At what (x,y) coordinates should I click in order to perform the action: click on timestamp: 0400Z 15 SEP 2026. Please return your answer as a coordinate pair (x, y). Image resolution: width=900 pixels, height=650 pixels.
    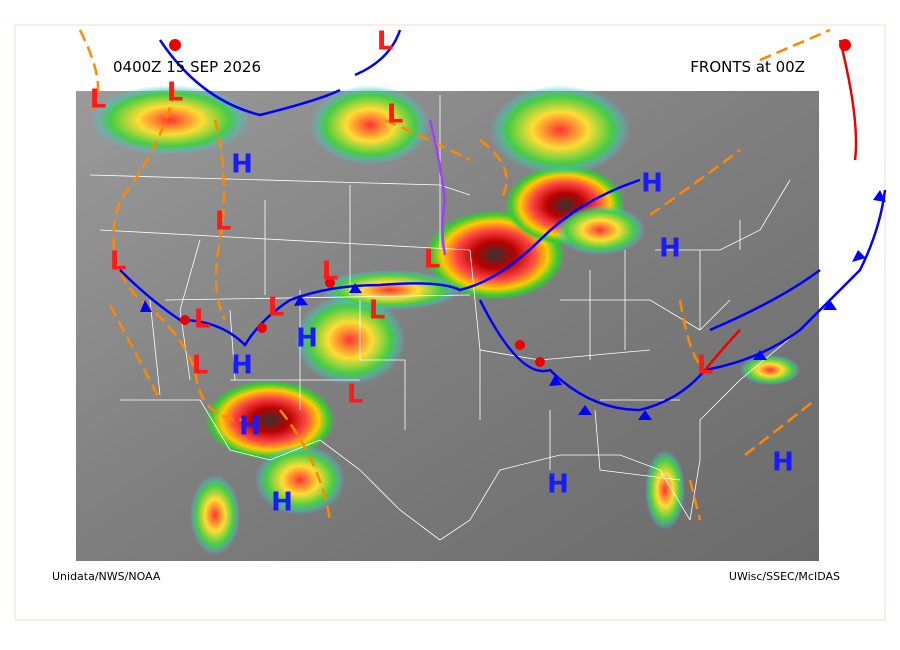
    Looking at the image, I should click on (187, 67).